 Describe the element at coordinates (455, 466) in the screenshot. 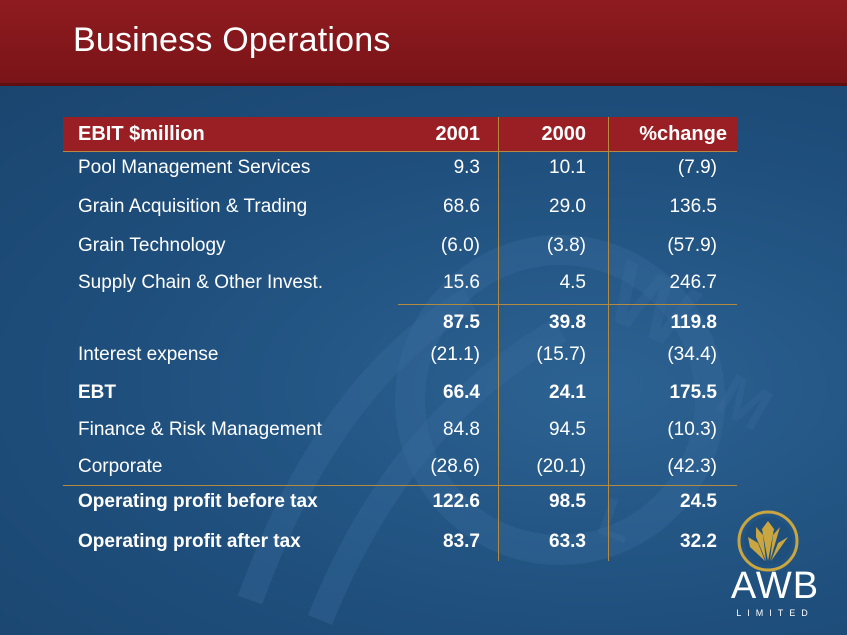

I see `value-2001: (28.6)` at that location.